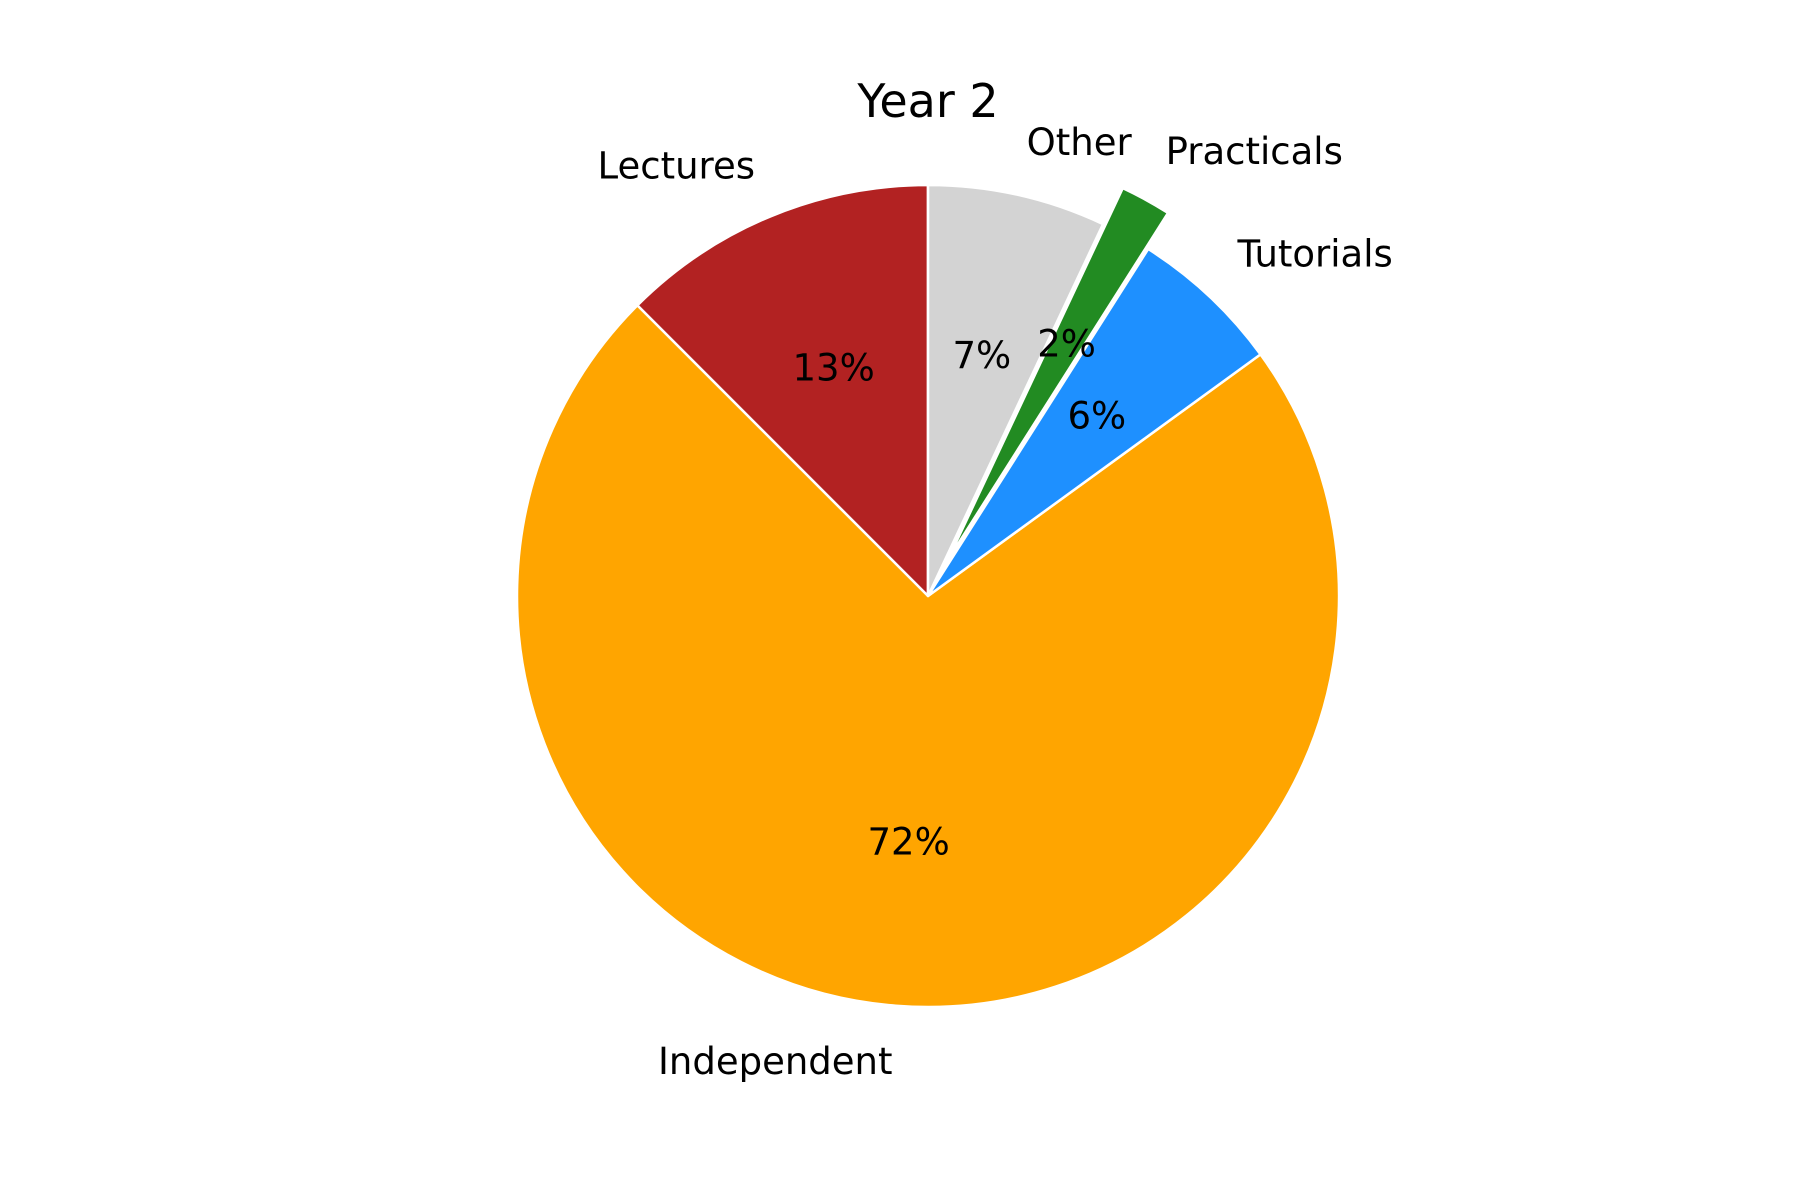  I want to click on pie-slice-other, so click(1015, 390).